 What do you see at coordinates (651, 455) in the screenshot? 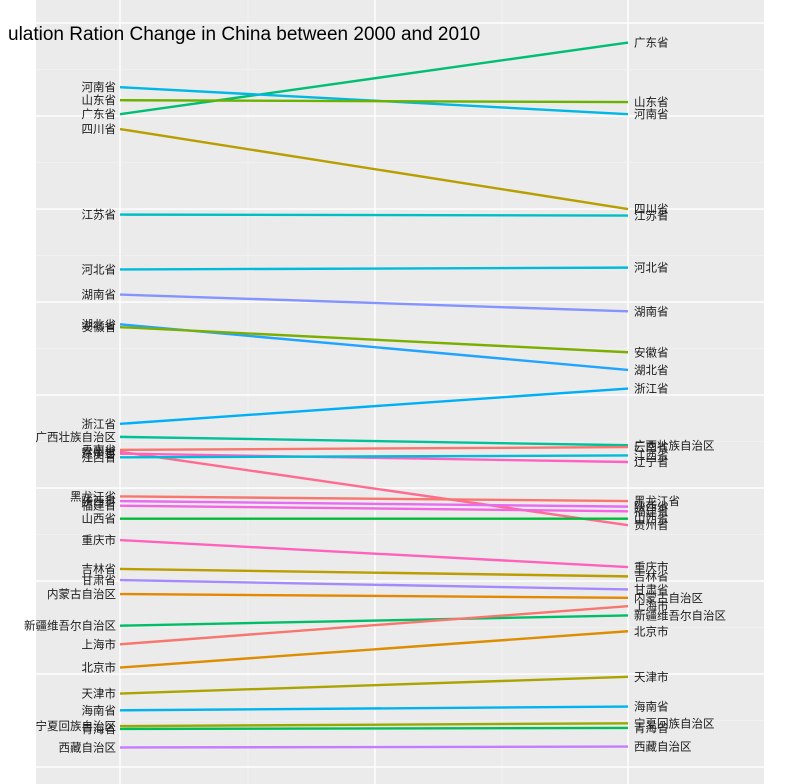
I see `label-2010: 江西省` at bounding box center [651, 455].